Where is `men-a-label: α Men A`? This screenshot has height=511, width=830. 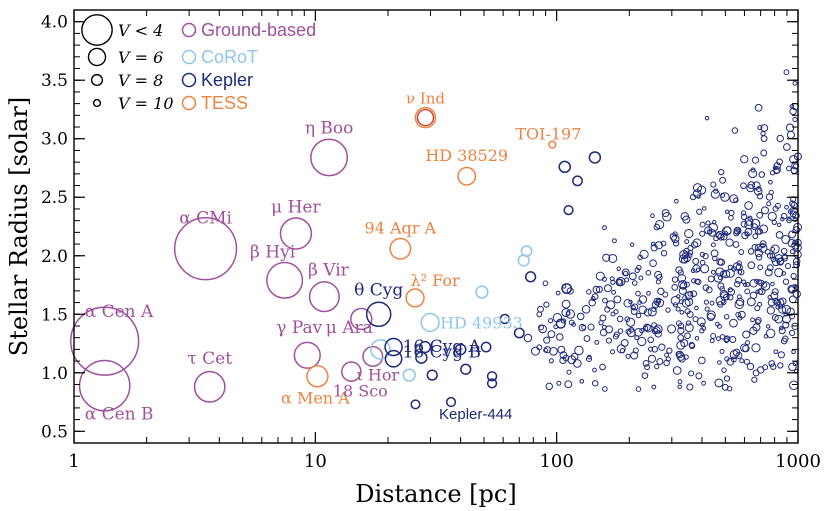
men-a-label: α Men A is located at coordinates (315, 397).